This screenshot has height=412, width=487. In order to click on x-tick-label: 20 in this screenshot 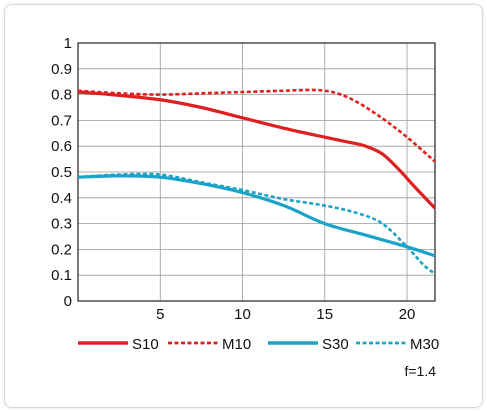, I will do `click(407, 314)`.